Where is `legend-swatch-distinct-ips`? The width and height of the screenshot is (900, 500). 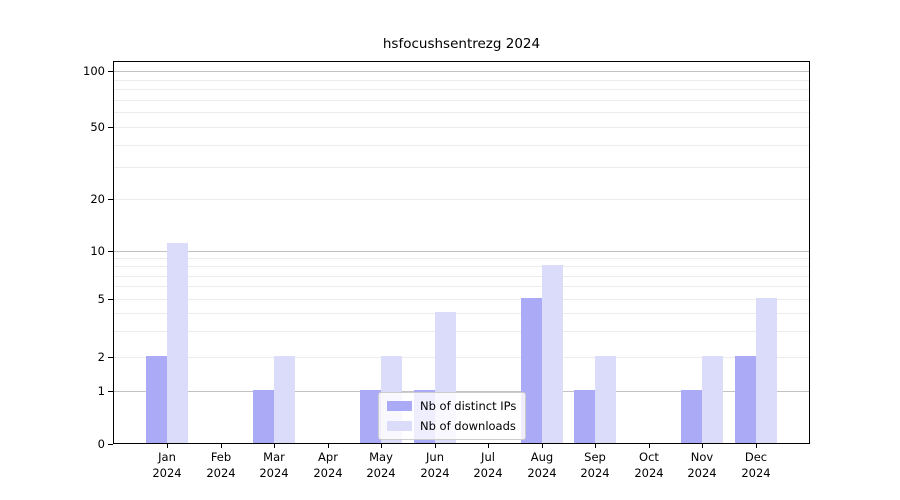
legend-swatch-distinct-ips is located at coordinates (399, 406).